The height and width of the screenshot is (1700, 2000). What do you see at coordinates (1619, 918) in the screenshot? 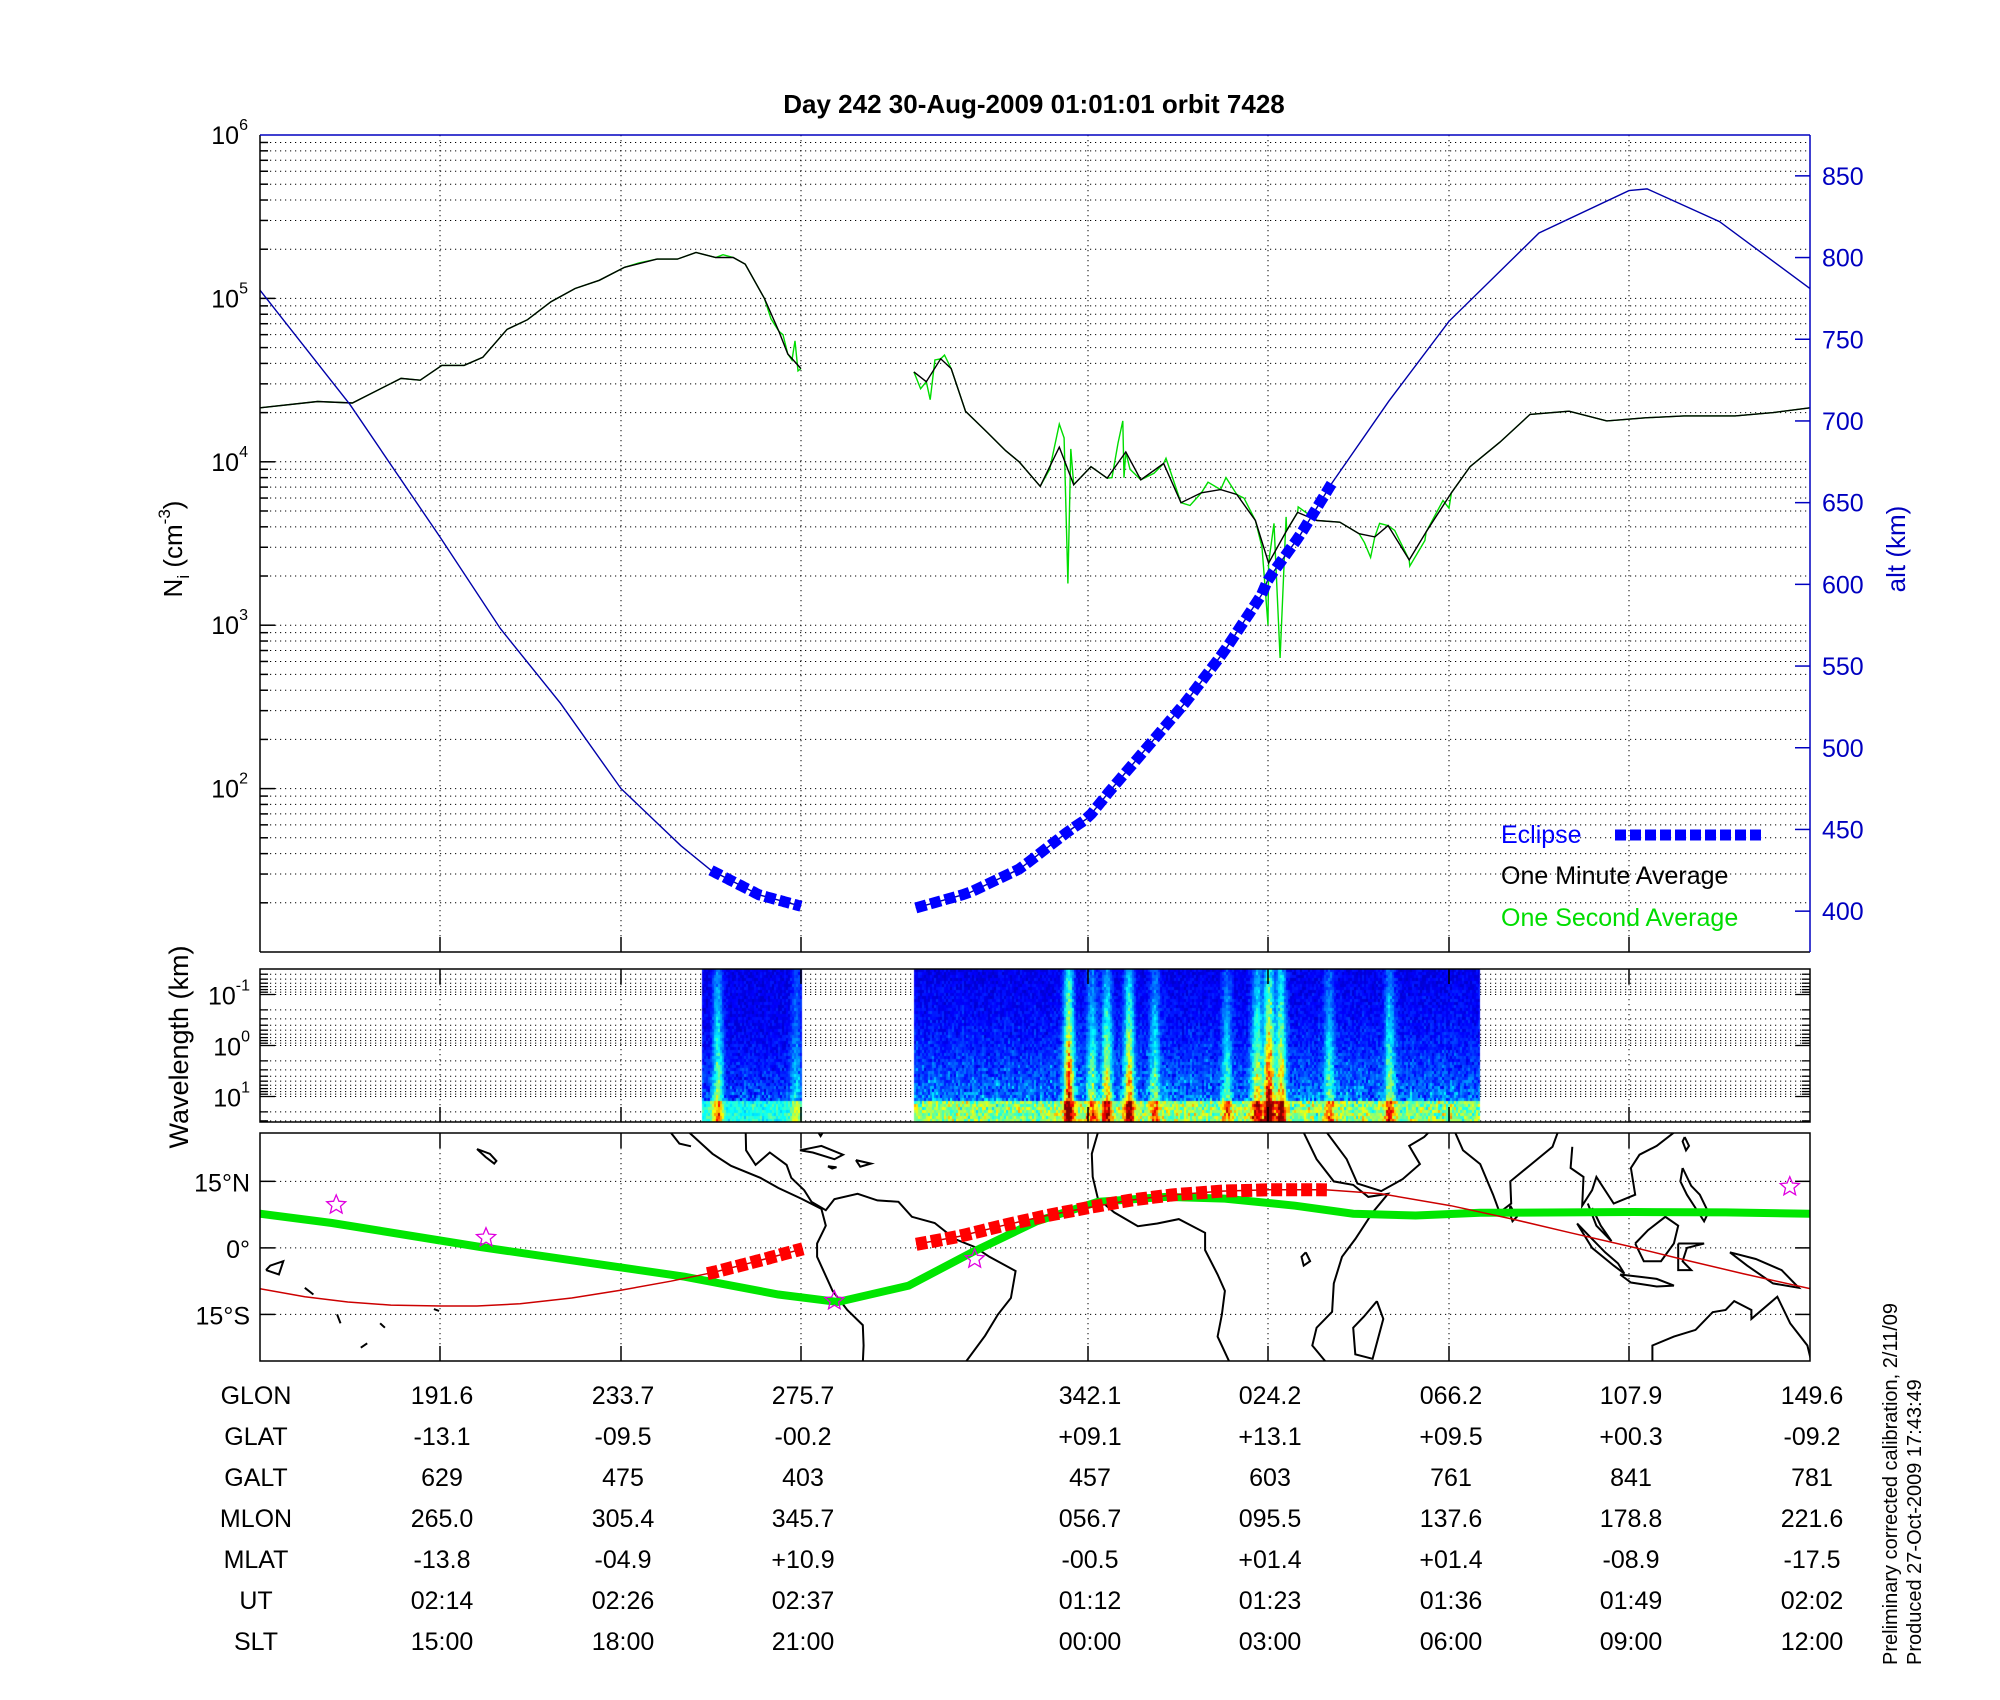
I see `legend-label: One Second Average` at bounding box center [1619, 918].